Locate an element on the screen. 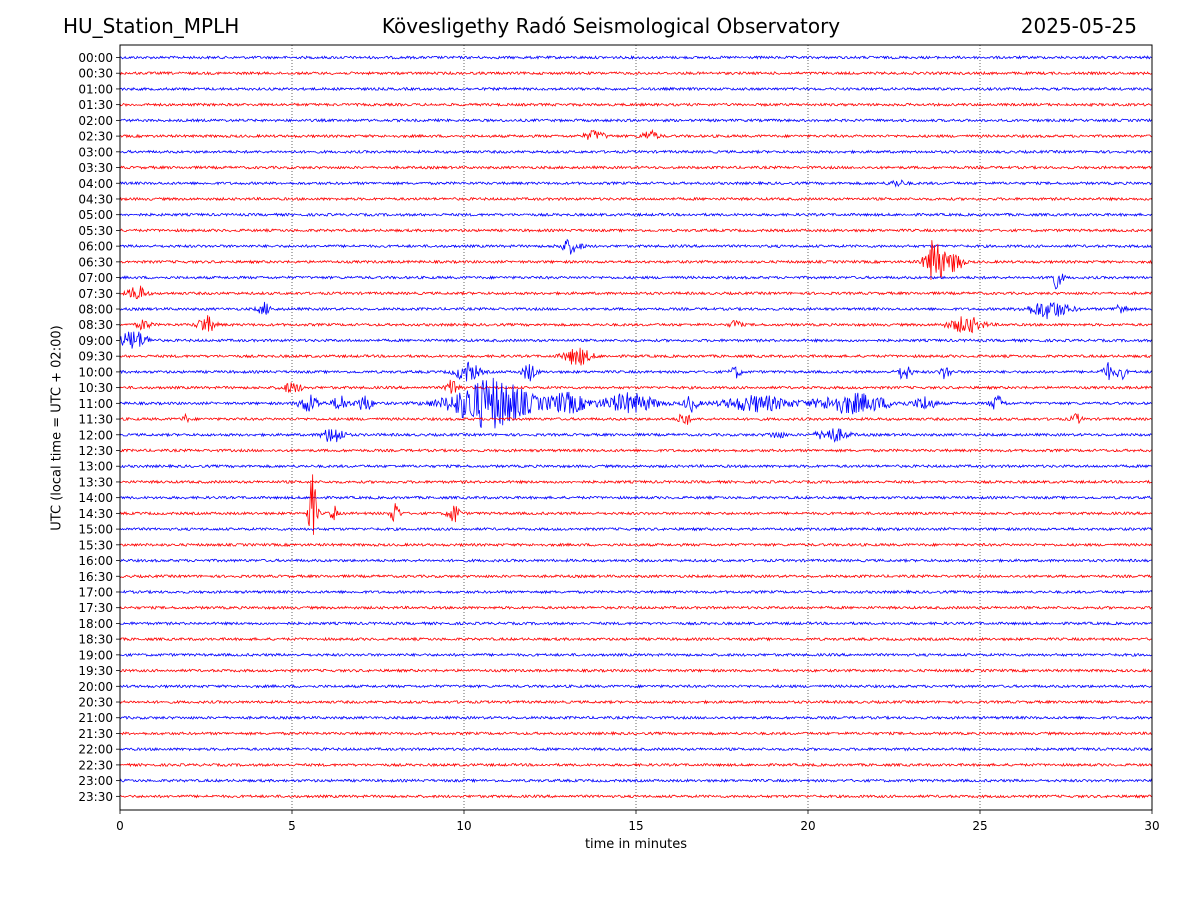 The image size is (1200, 900). y-tick-label: 20:30 is located at coordinates (95, 703).